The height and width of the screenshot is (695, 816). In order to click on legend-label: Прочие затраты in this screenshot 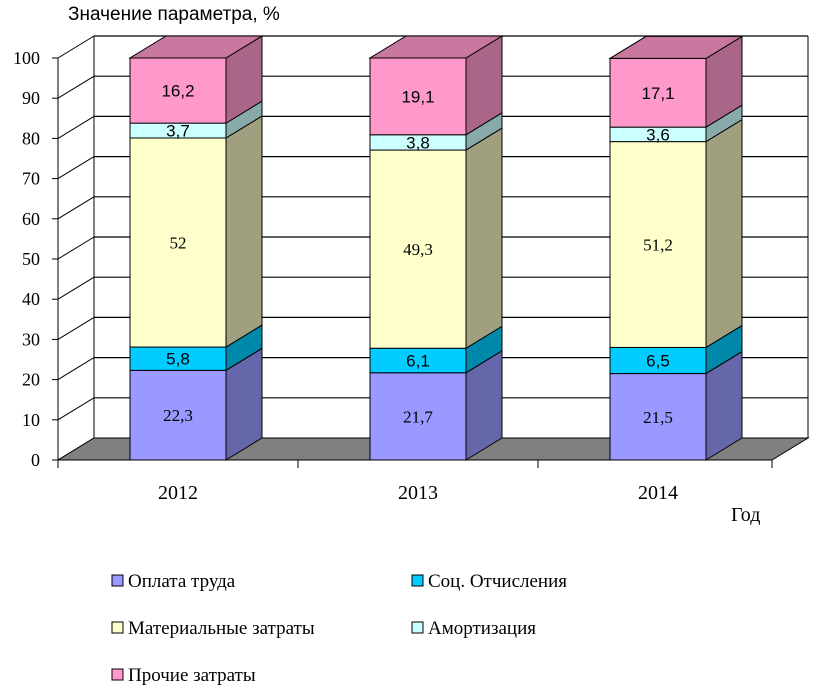, I will do `click(192, 675)`.